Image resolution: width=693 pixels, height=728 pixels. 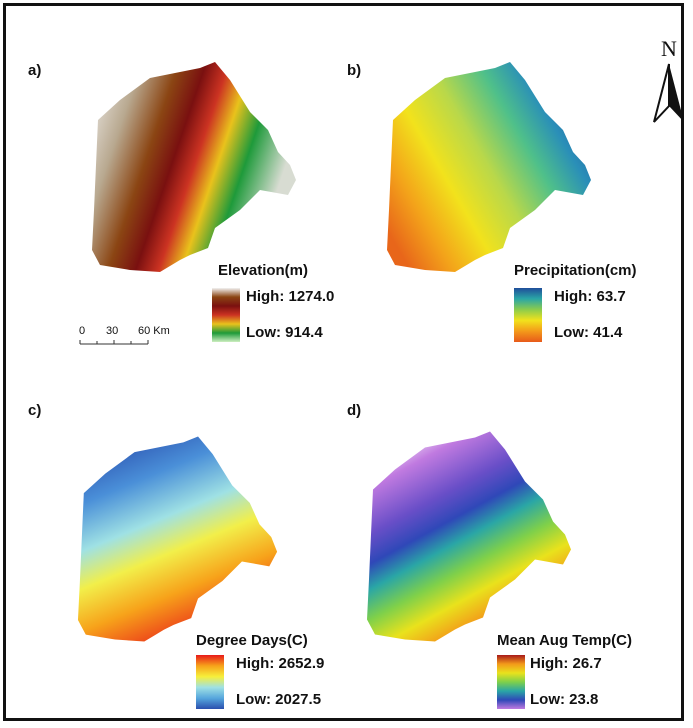 What do you see at coordinates (280, 663) in the screenshot?
I see `legend-high-degree-days: High: 2652.9` at bounding box center [280, 663].